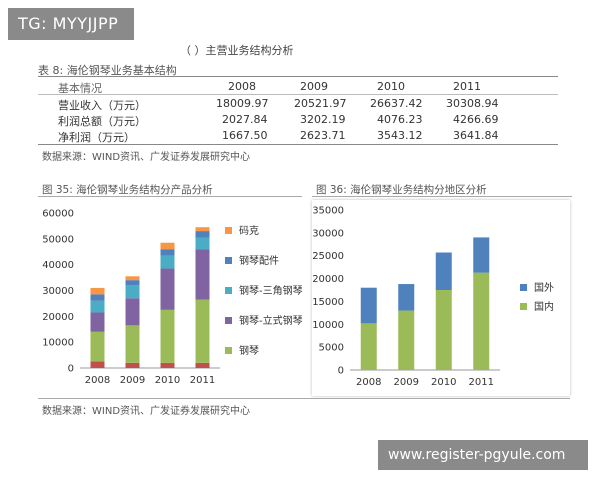 The image size is (600, 480). Describe the element at coordinates (483, 455) in the screenshot. I see `watermark-banner: www.register-pgyule.com` at that location.